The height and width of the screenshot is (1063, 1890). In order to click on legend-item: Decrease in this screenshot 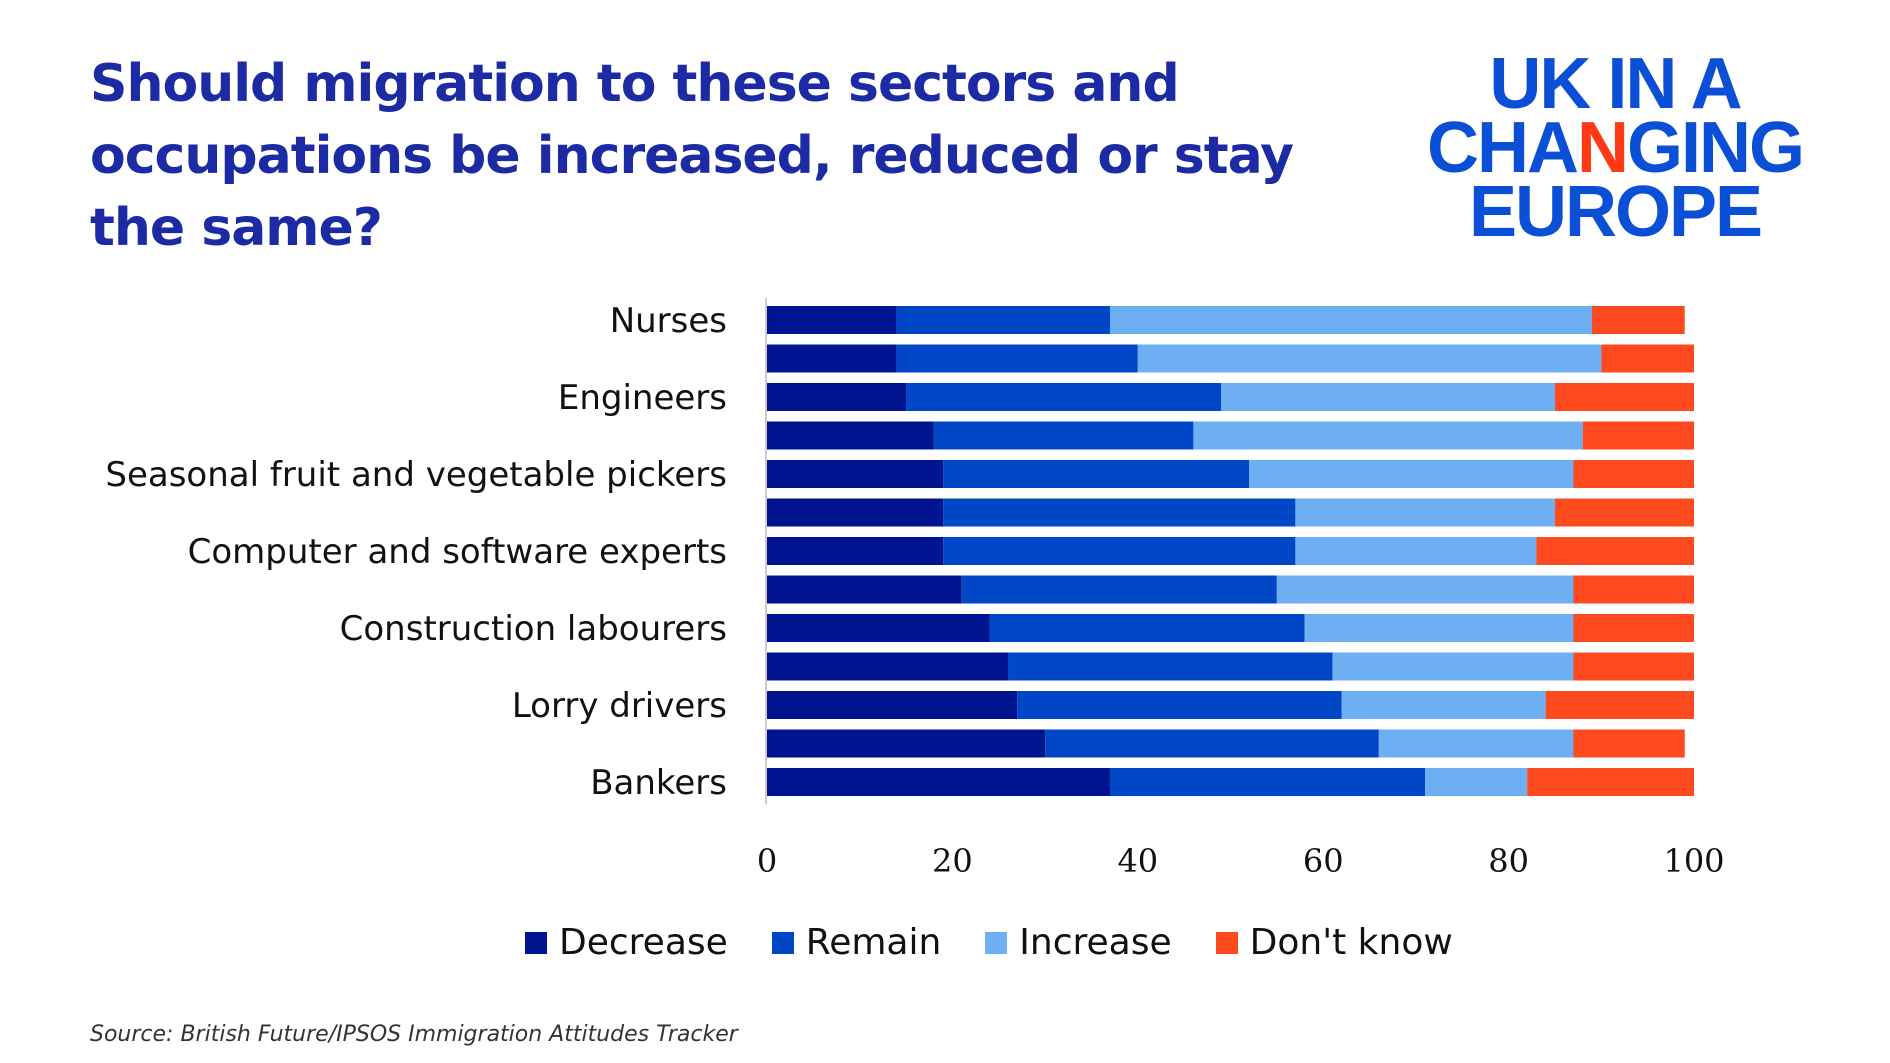, I will do `click(626, 942)`.